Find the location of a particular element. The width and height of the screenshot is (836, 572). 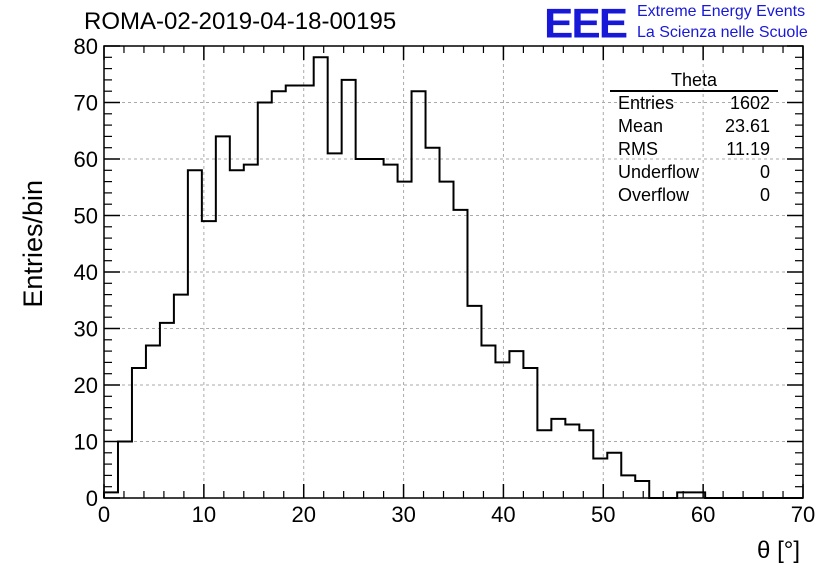

y-tick-label: 30 is located at coordinates (86, 329).